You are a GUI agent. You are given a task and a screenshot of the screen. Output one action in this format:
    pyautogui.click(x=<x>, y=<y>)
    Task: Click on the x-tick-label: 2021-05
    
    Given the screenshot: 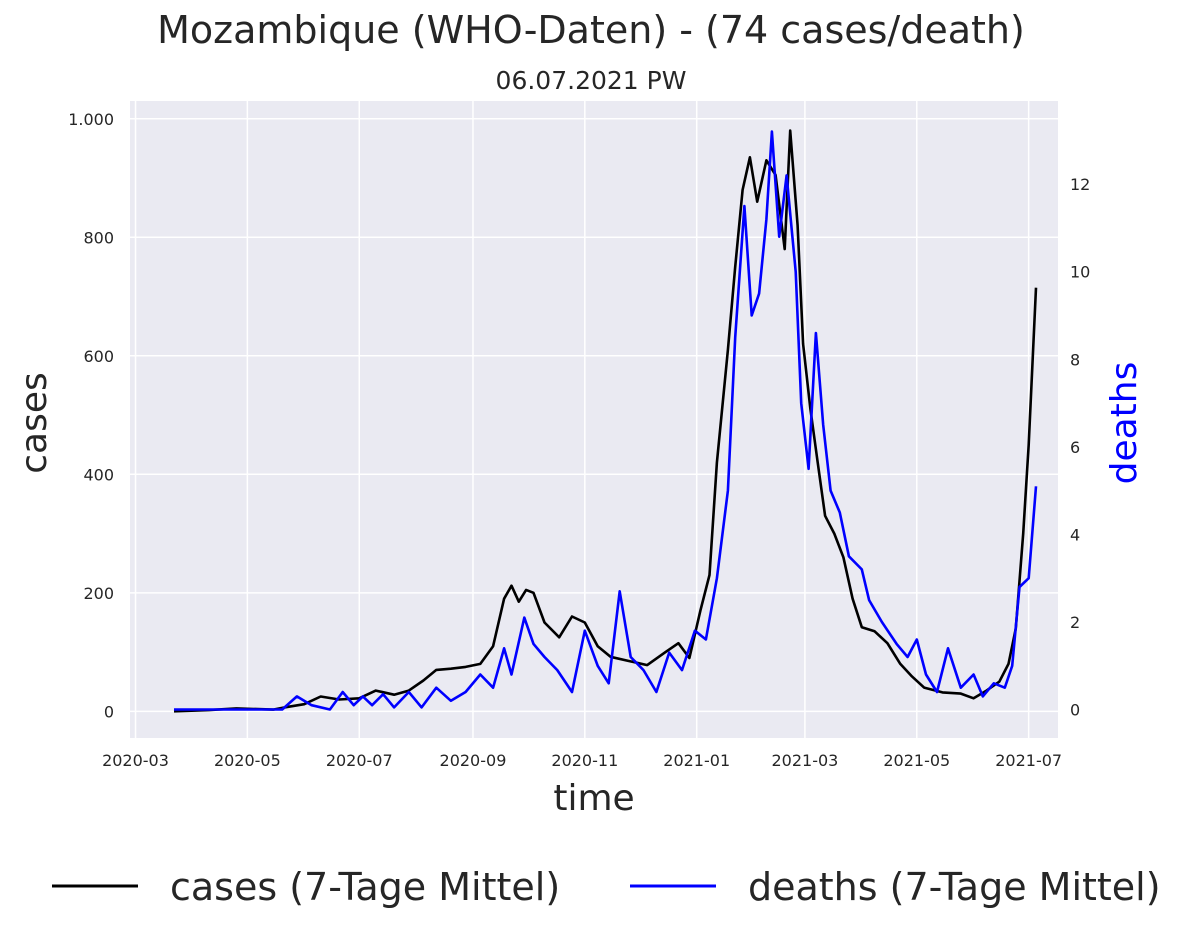 What is the action you would take?
    pyautogui.click(x=916, y=760)
    